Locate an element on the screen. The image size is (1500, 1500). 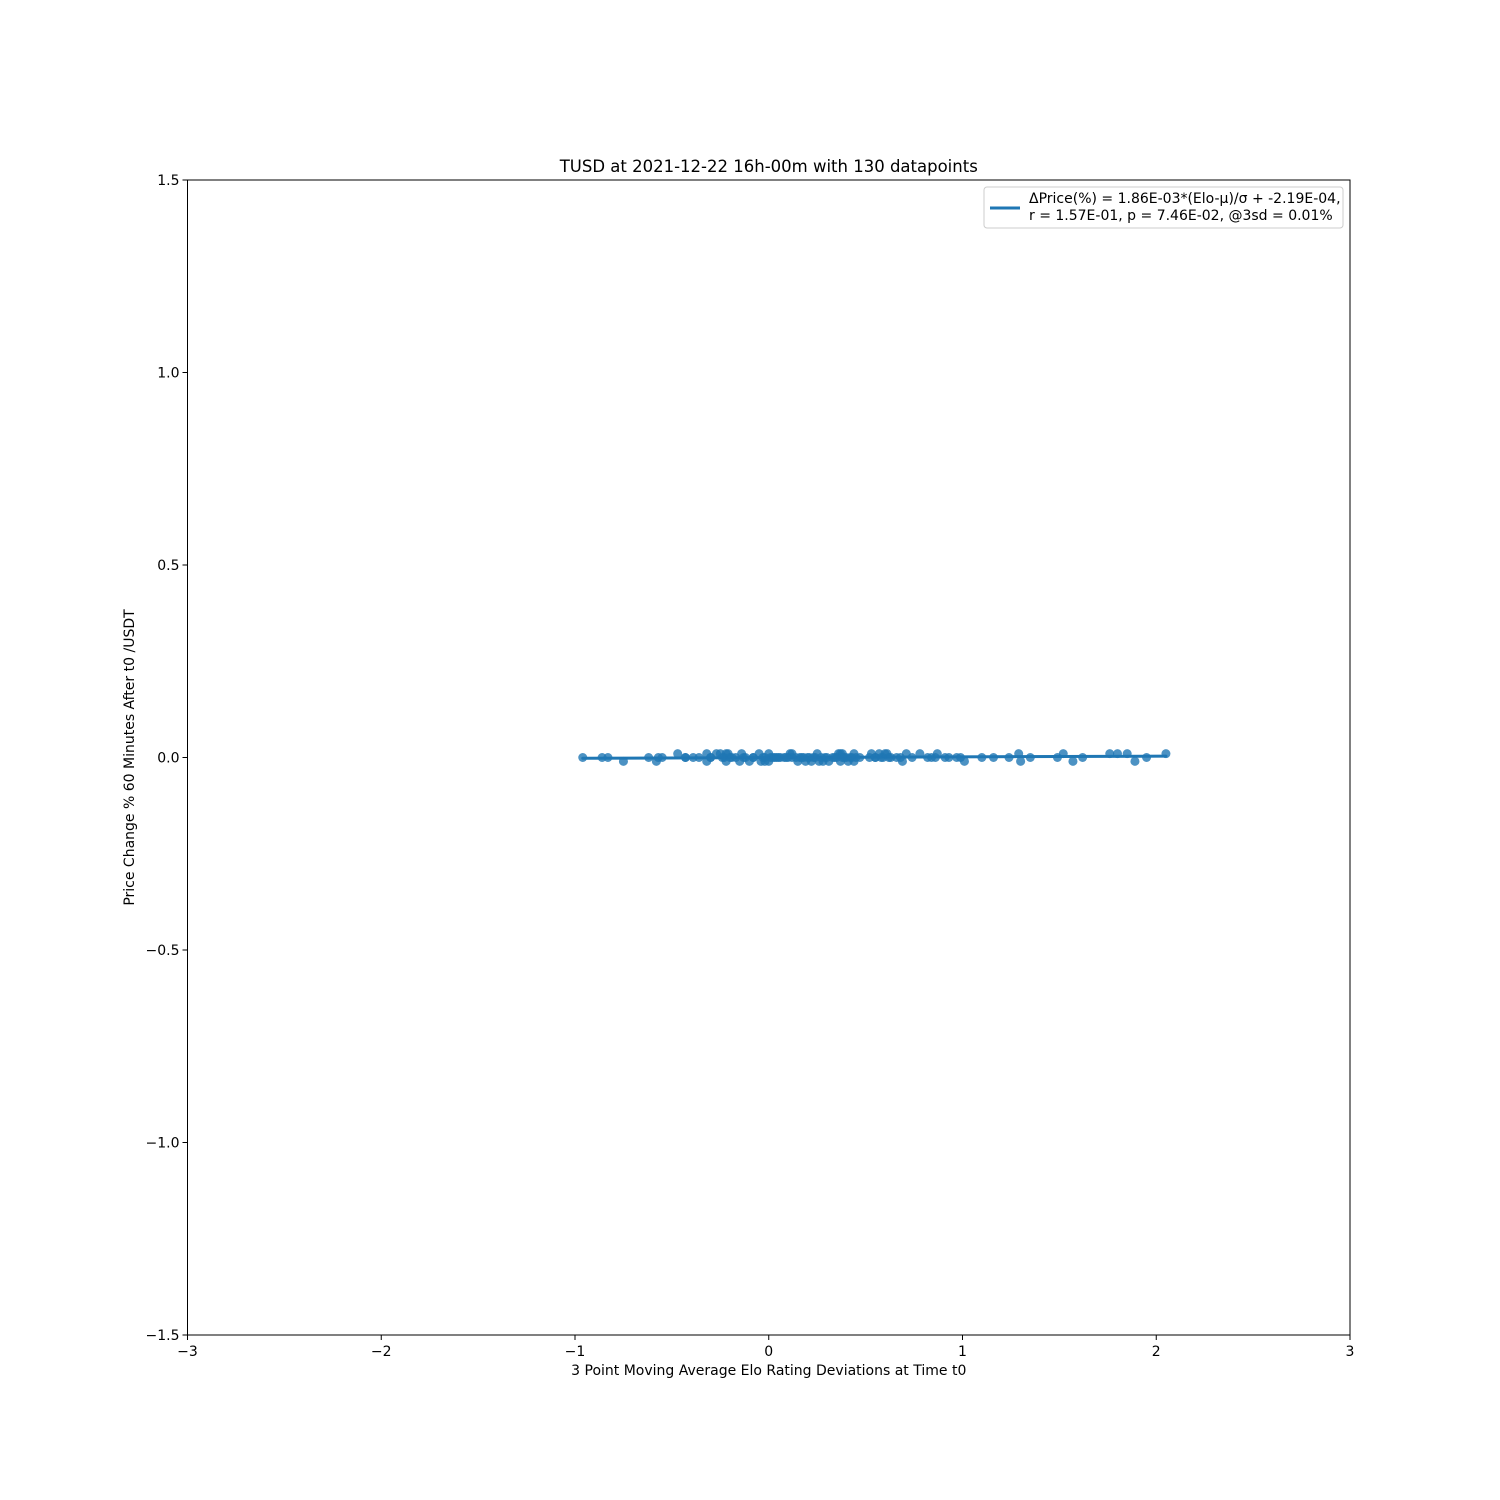
y-tick-label: 1.0 is located at coordinates (168, 374).